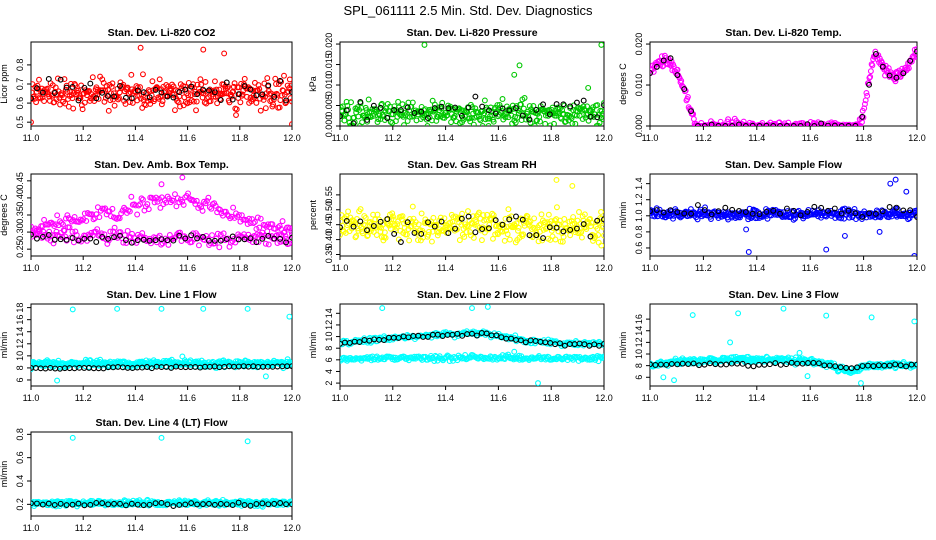 The width and height of the screenshot is (936, 540). Describe the element at coordinates (445, 138) in the screenshot. I see `x-tick-label: 11.4` at that location.